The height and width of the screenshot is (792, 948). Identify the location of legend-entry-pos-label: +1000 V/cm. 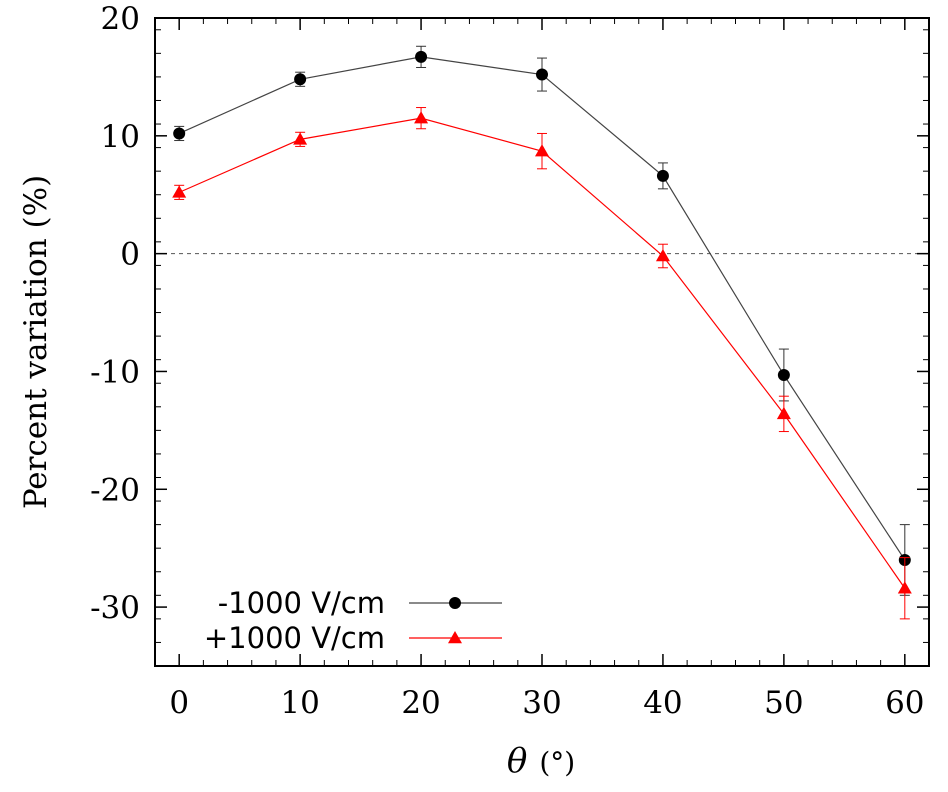
(294, 638).